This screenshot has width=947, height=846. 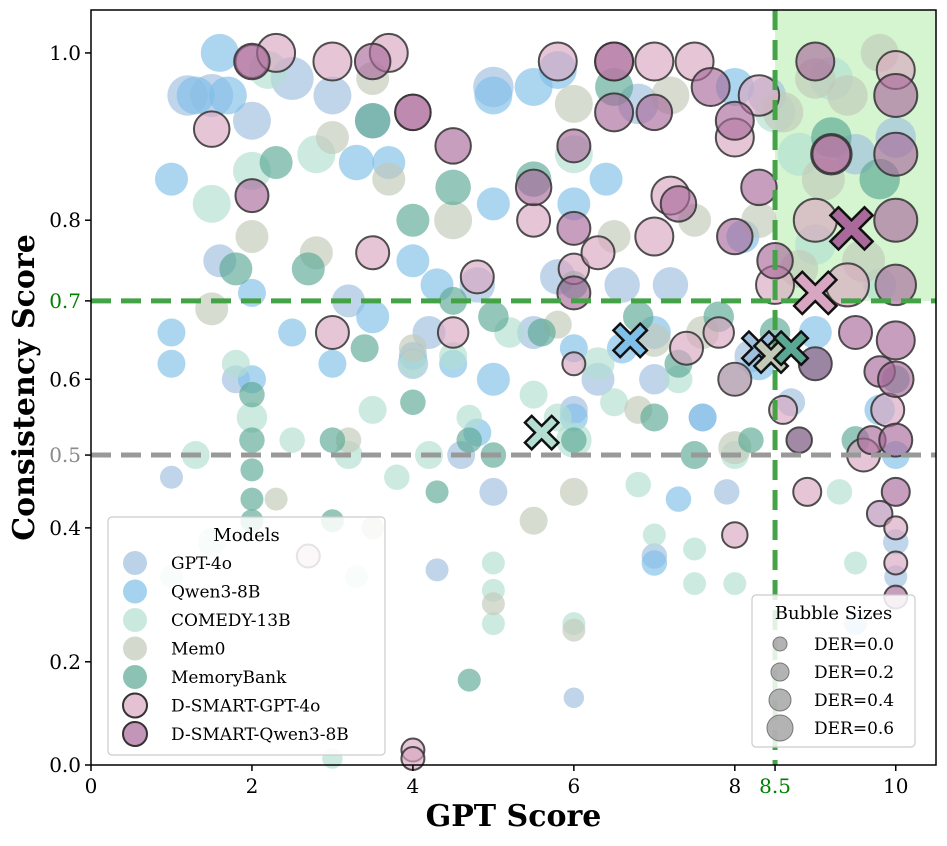 What do you see at coordinates (215, 593) in the screenshot?
I see `legend-label: Qwen3-8B` at bounding box center [215, 593].